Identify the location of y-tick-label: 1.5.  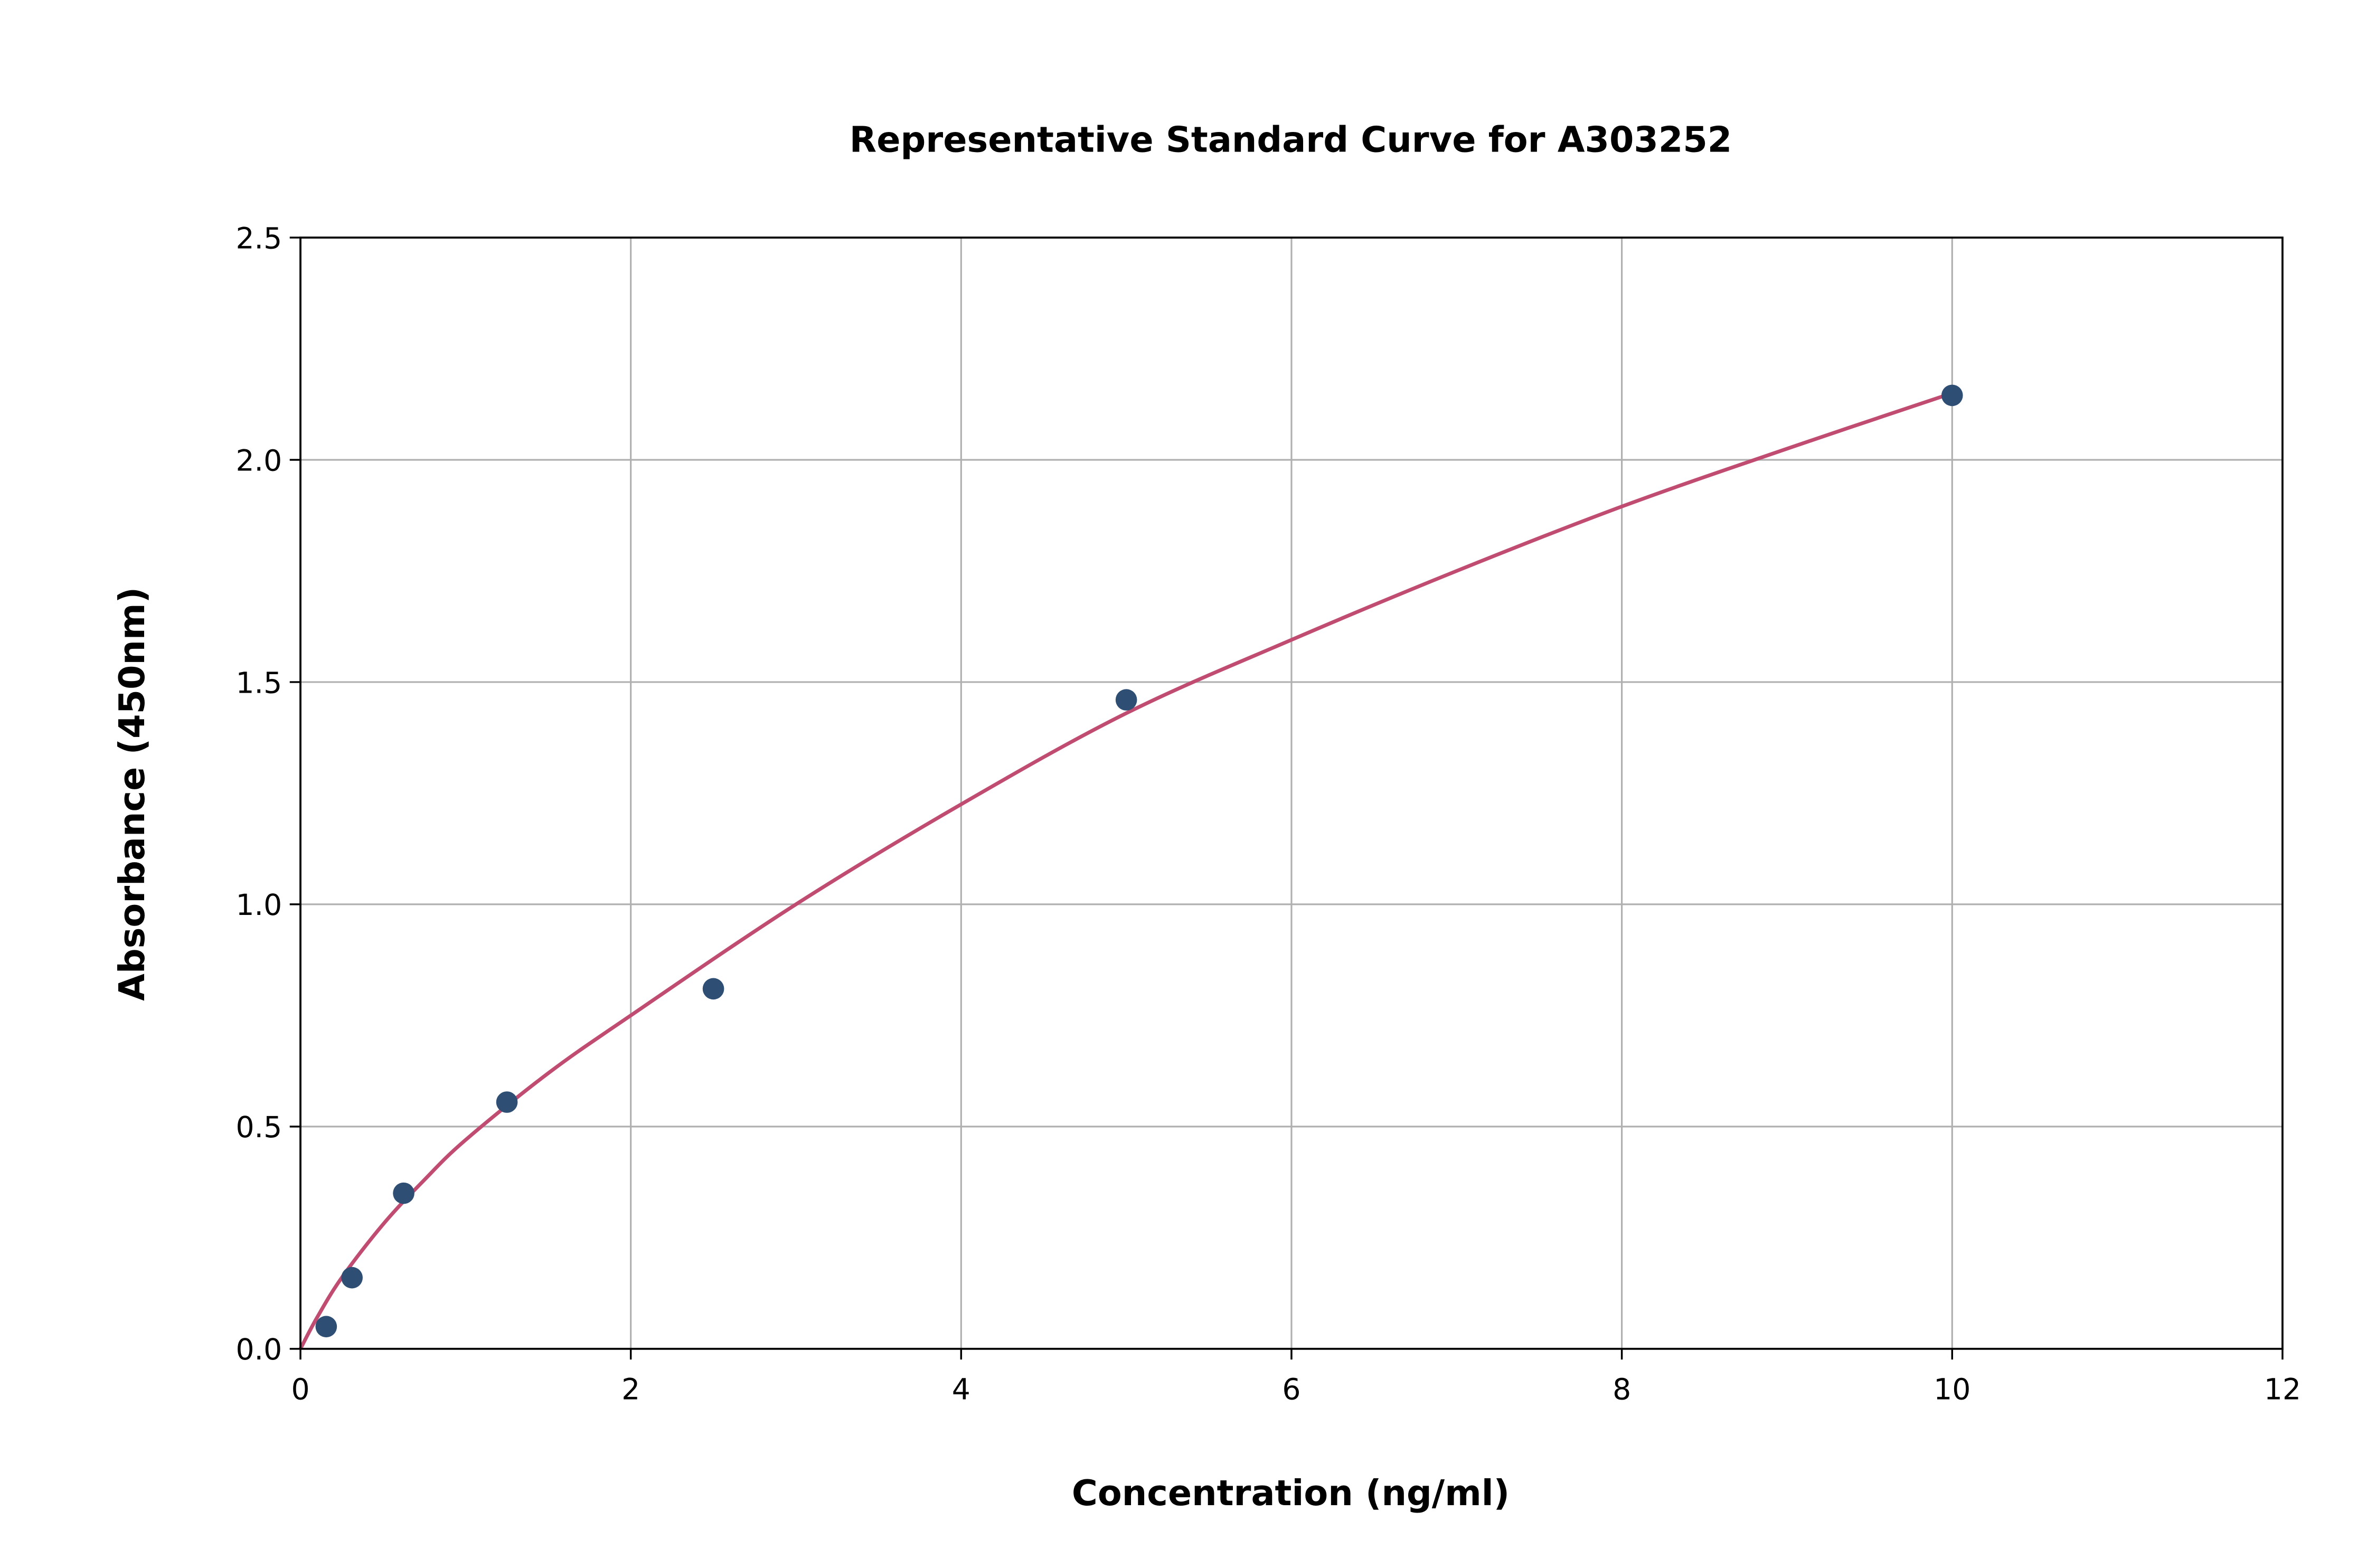
(259, 683).